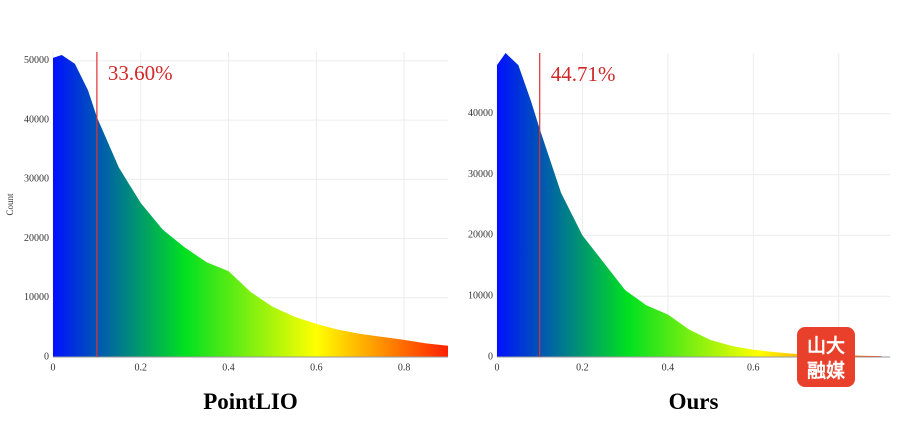 The height and width of the screenshot is (432, 900). I want to click on watermark-text: 融媒, so click(826, 371).